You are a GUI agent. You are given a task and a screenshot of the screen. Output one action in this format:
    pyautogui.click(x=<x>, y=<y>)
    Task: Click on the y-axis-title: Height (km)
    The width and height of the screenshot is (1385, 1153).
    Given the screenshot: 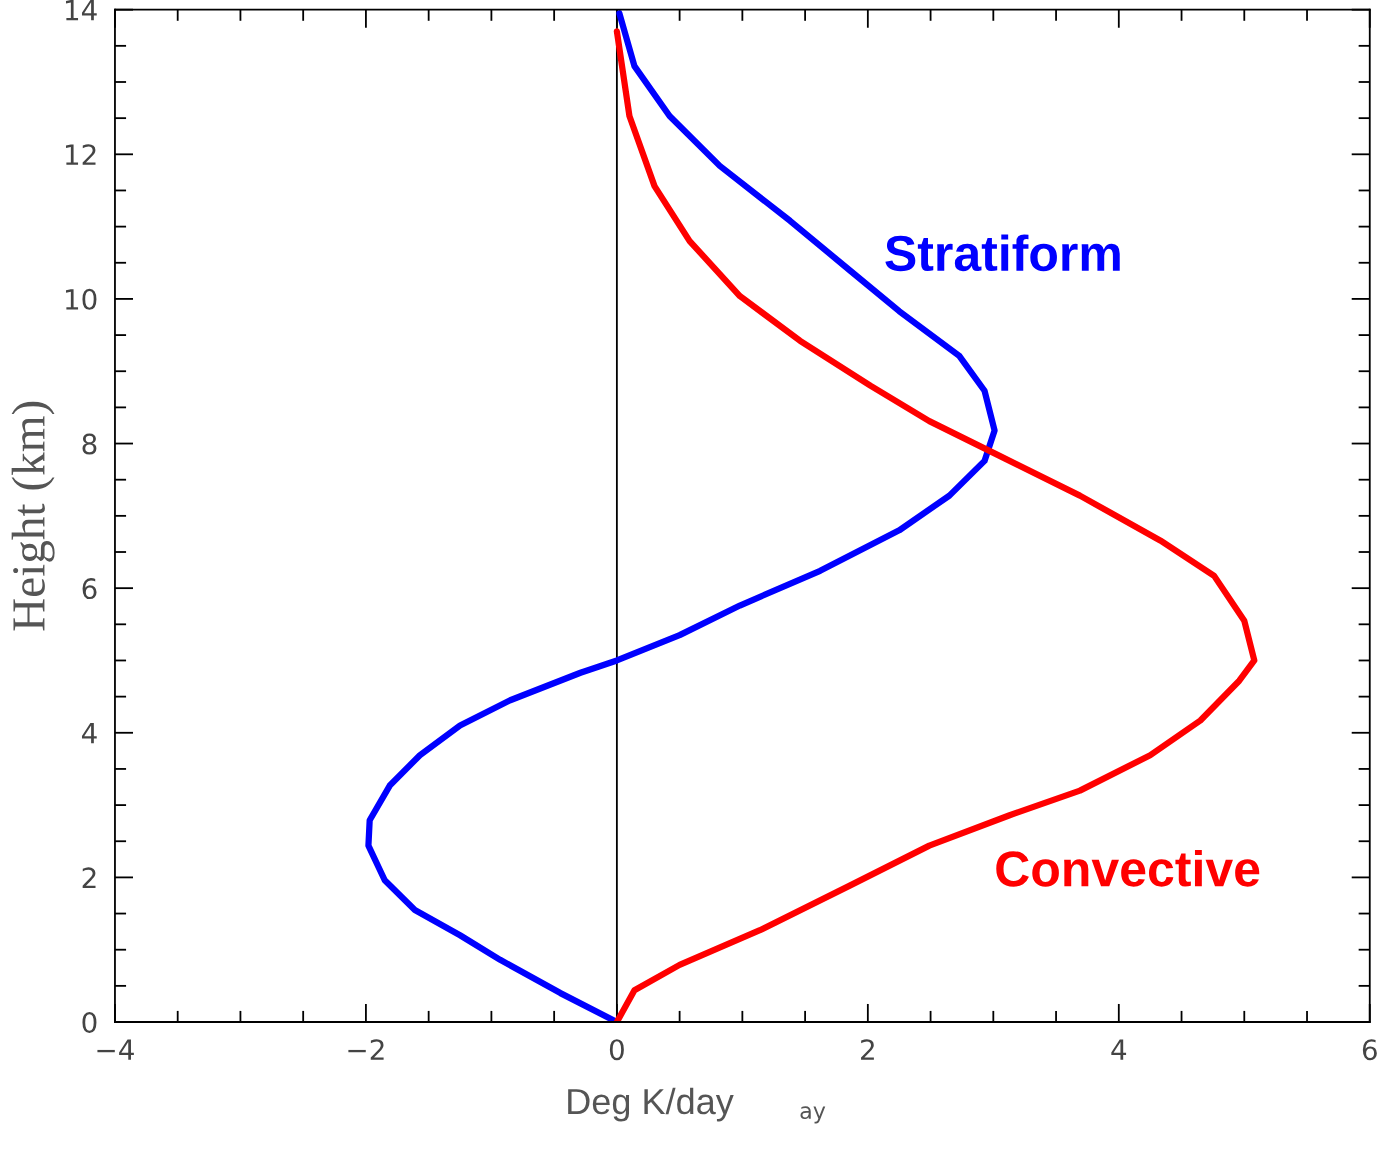 What is the action you would take?
    pyautogui.click(x=33, y=516)
    